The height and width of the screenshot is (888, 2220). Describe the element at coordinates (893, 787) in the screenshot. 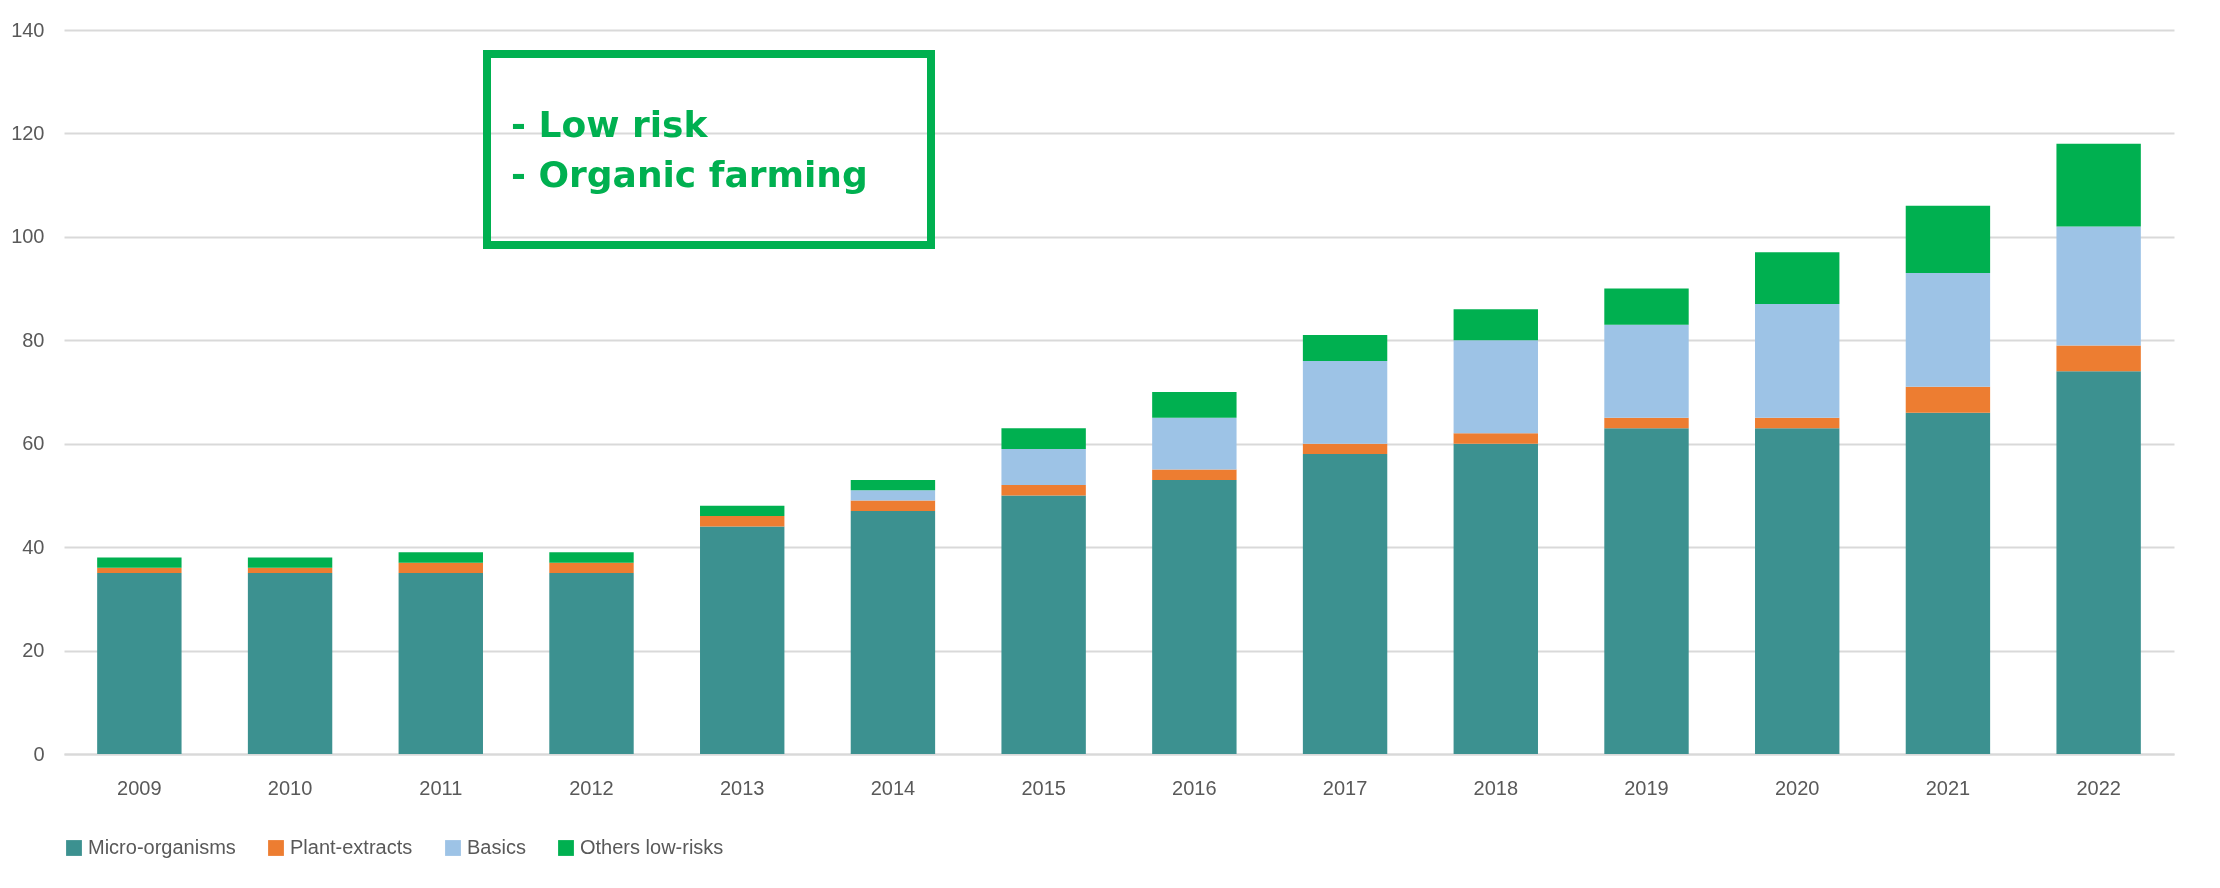

I see `x-tick-label: 2014` at that location.